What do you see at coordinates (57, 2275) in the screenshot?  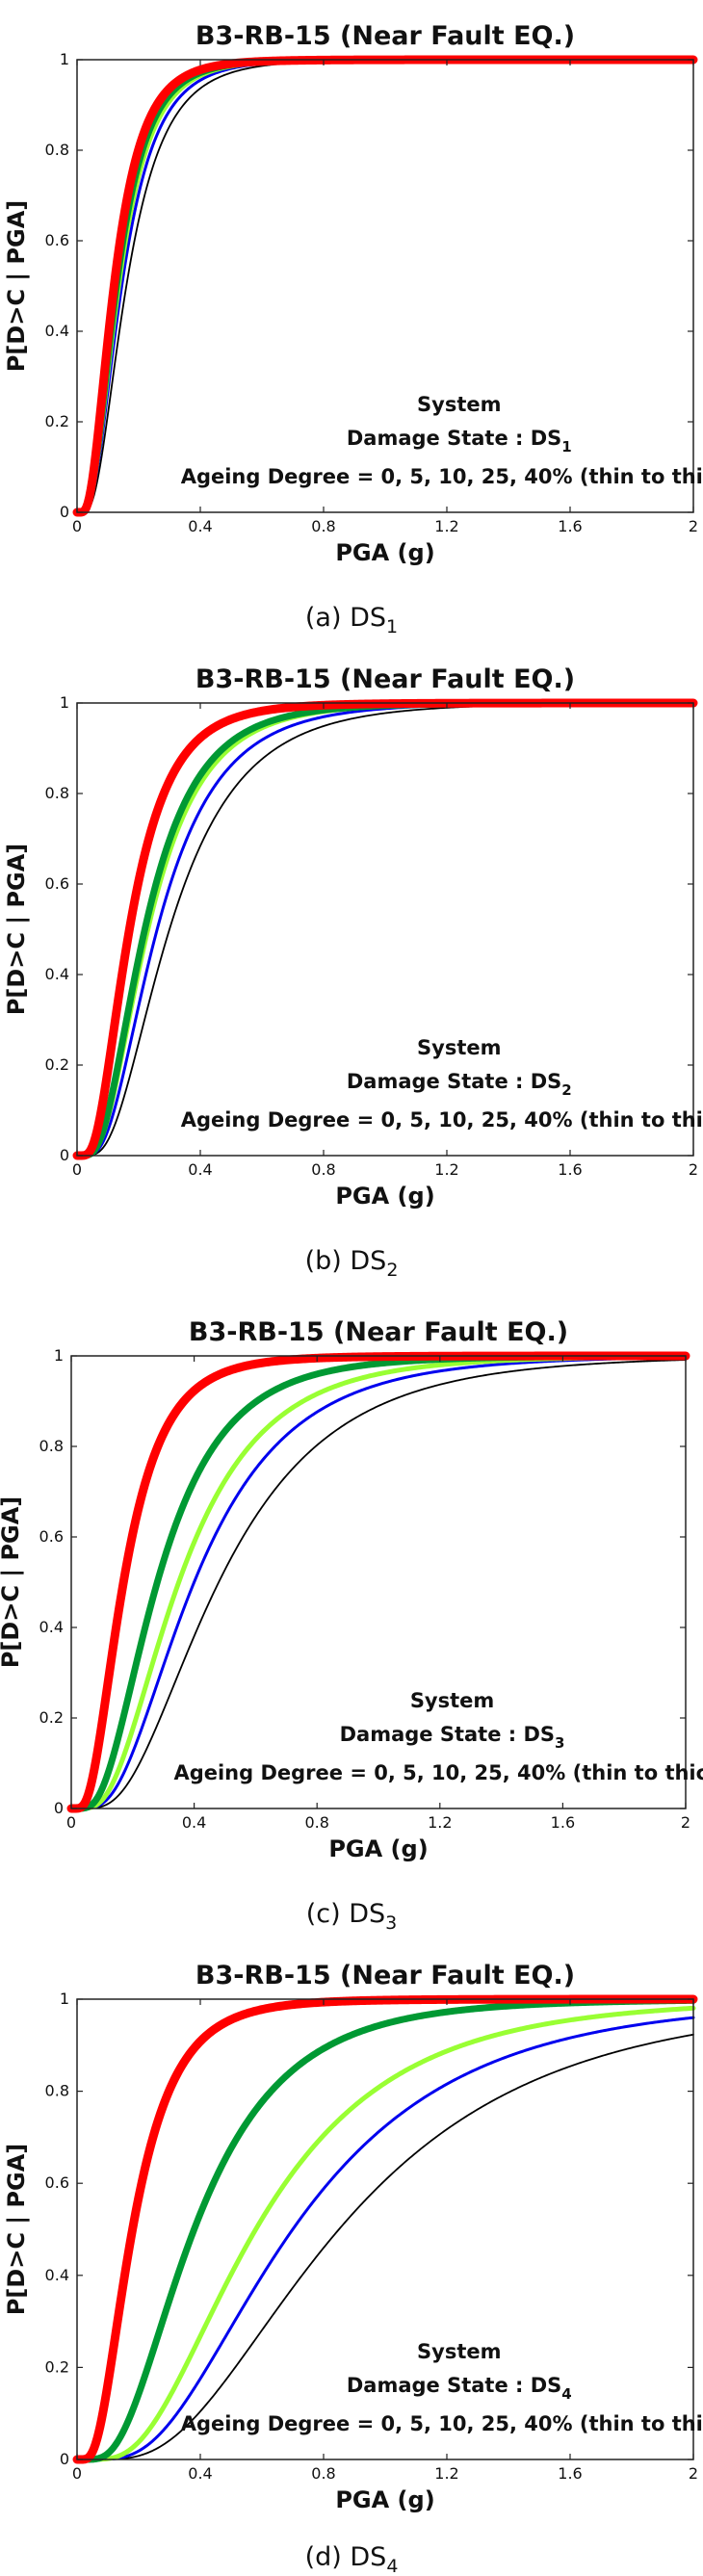 I see `chart-4-ytick-label: 0.4` at bounding box center [57, 2275].